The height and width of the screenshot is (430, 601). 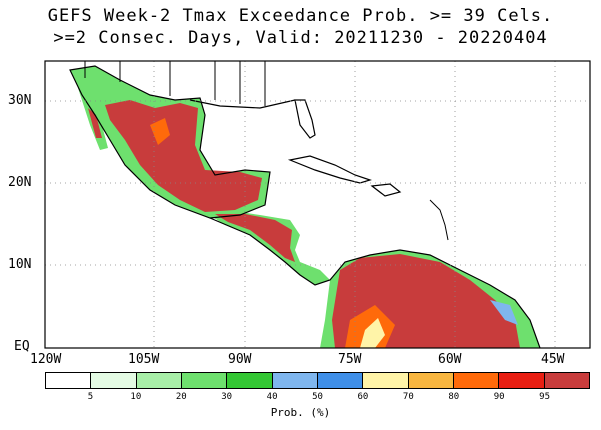 What do you see at coordinates (305, 119) in the screenshot?
I see `florida-outline` at bounding box center [305, 119].